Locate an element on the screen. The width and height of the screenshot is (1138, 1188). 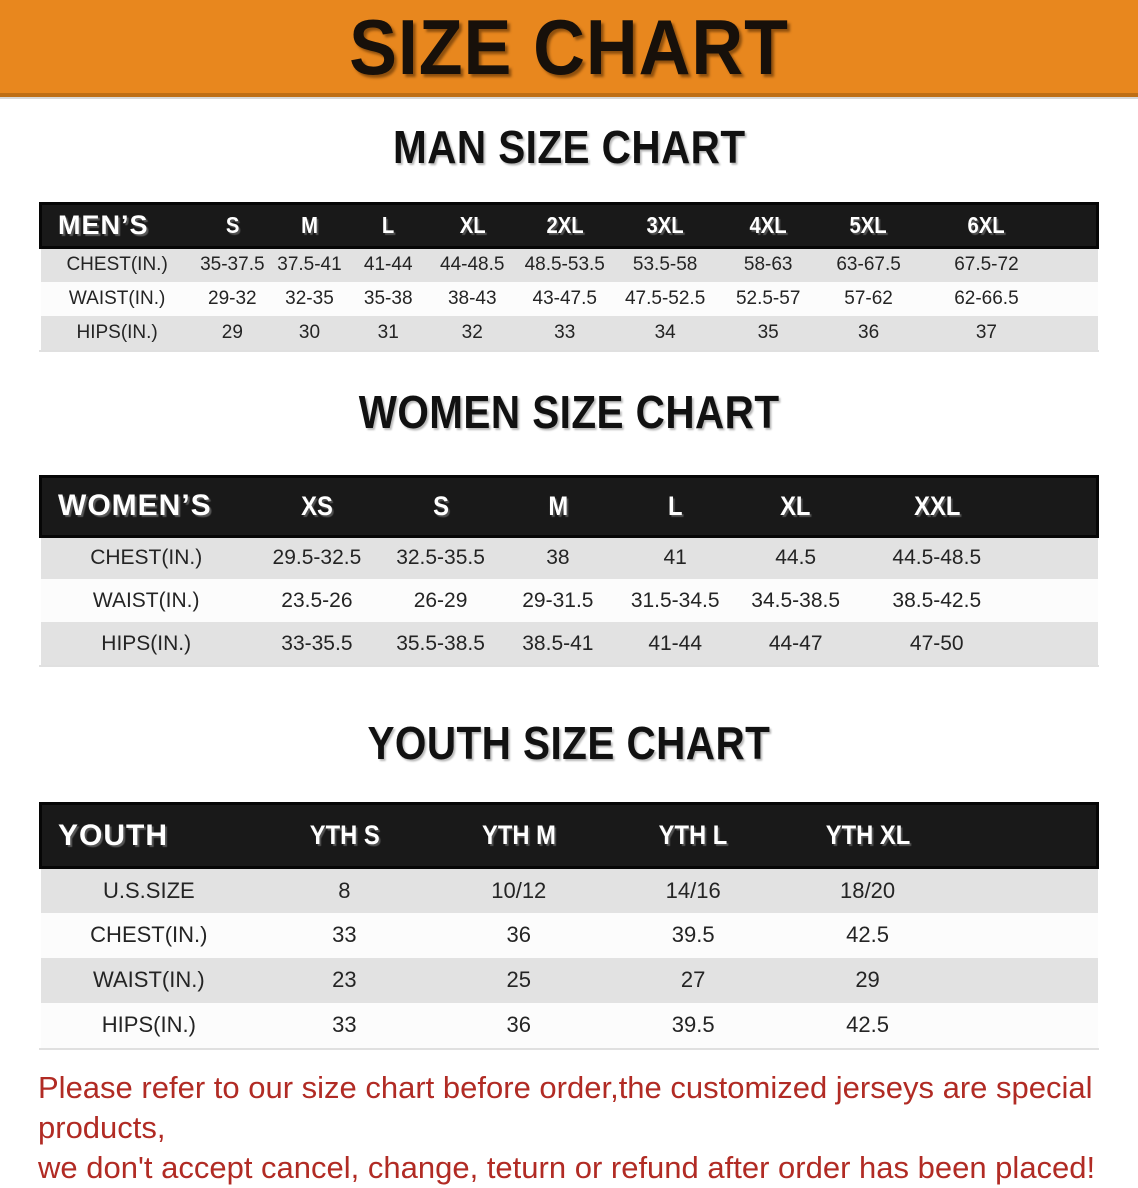
men-col-header: L is located at coordinates (388, 226).